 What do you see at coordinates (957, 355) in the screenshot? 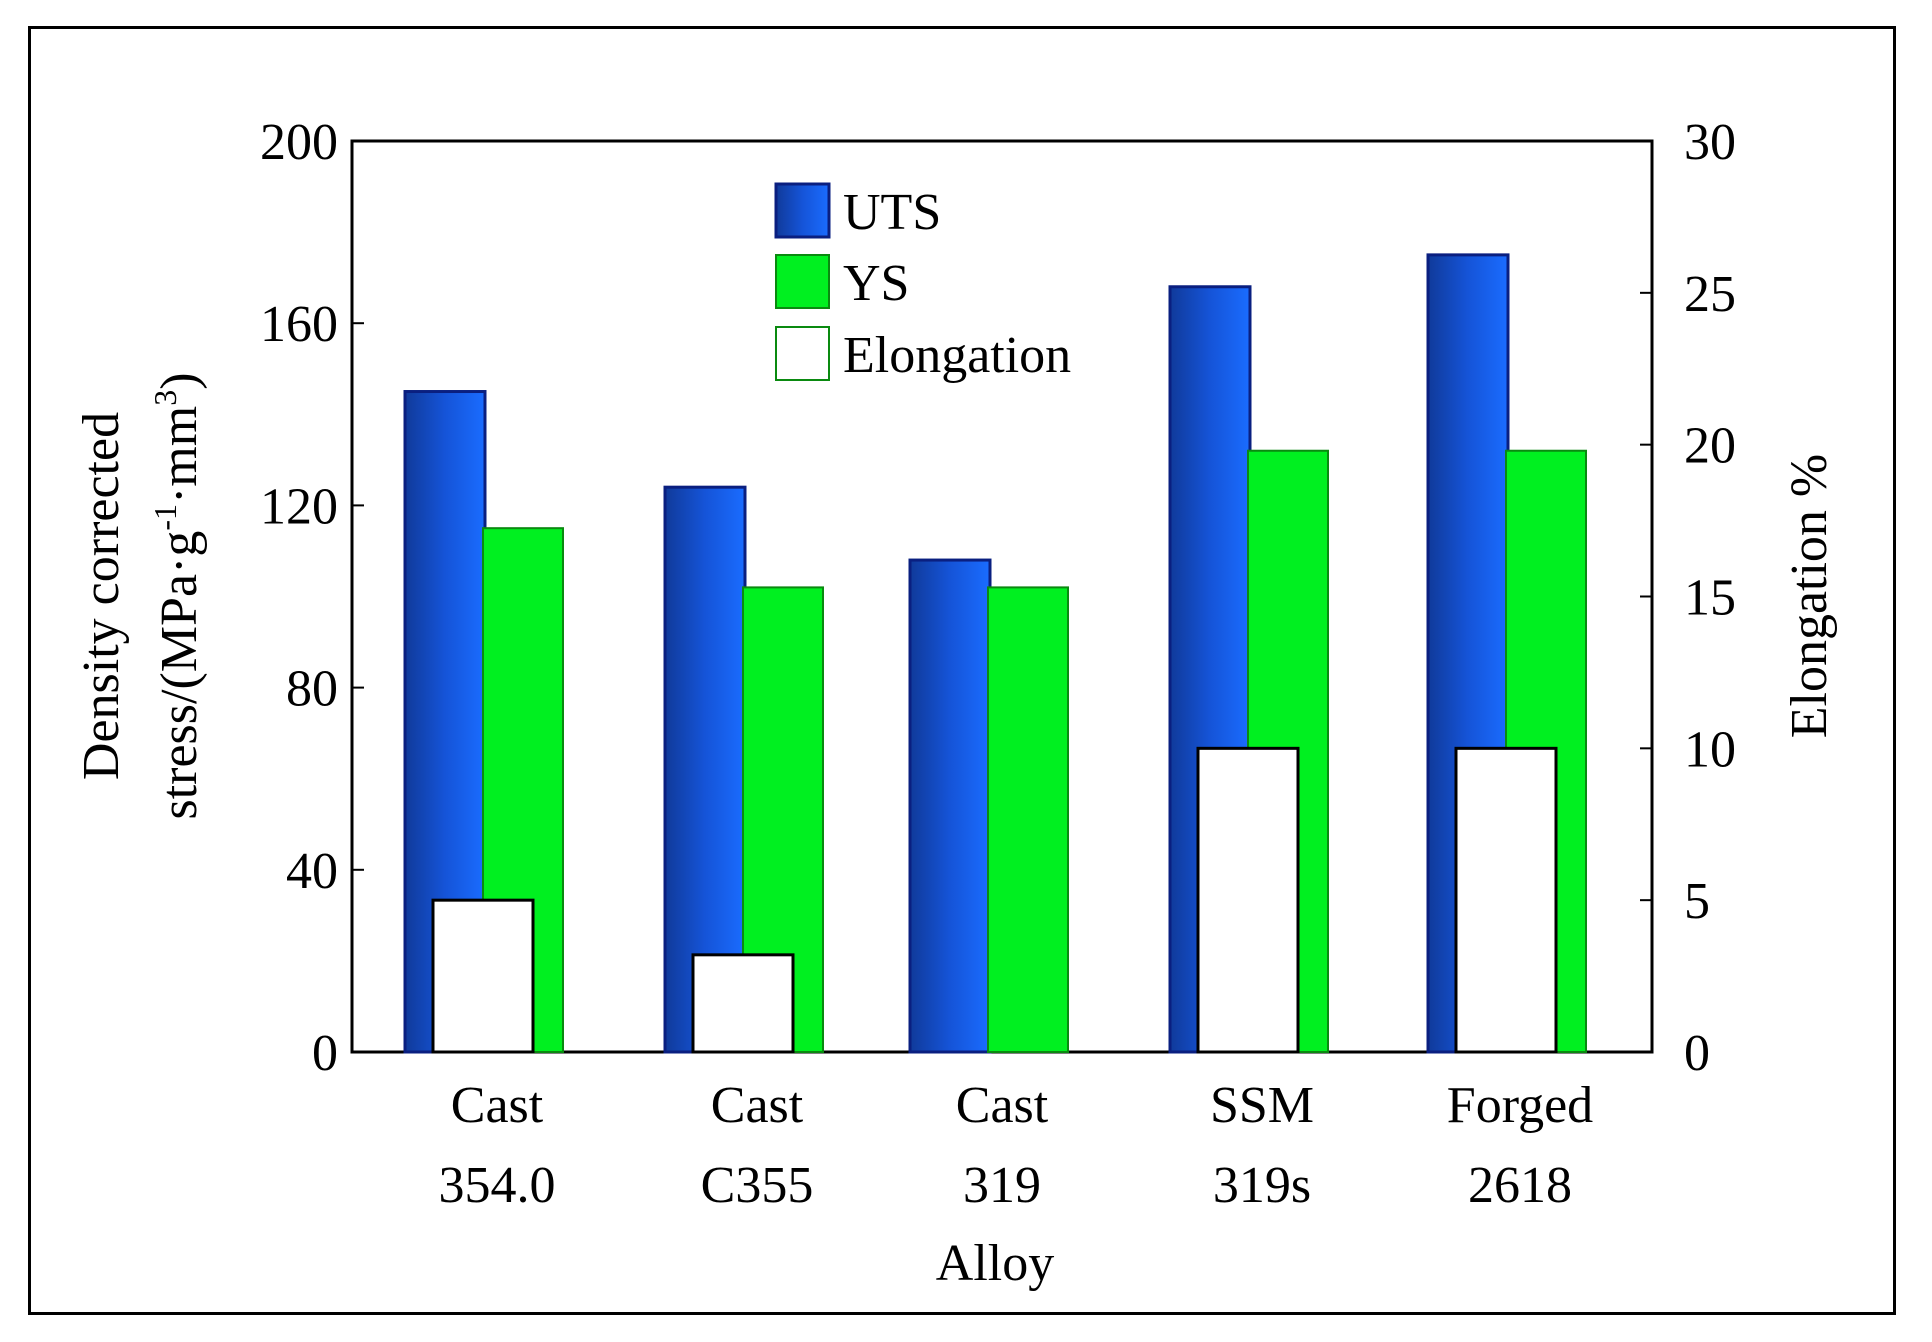
I see `legend-label-elongation: Elongation` at bounding box center [957, 355].